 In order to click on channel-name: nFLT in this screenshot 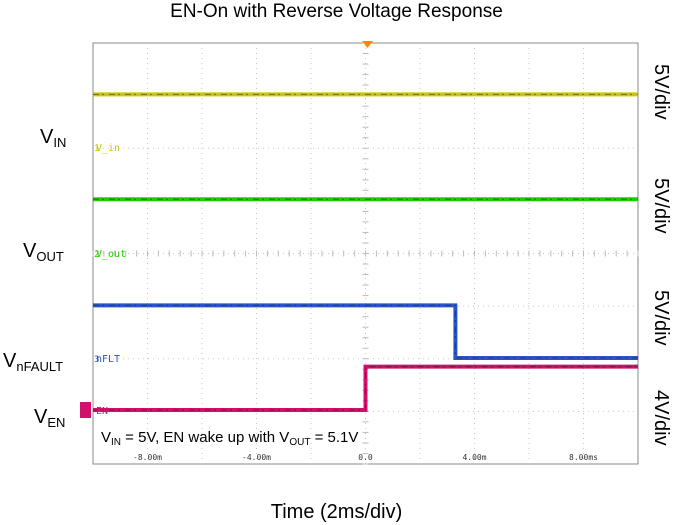, I will do `click(108, 359)`.